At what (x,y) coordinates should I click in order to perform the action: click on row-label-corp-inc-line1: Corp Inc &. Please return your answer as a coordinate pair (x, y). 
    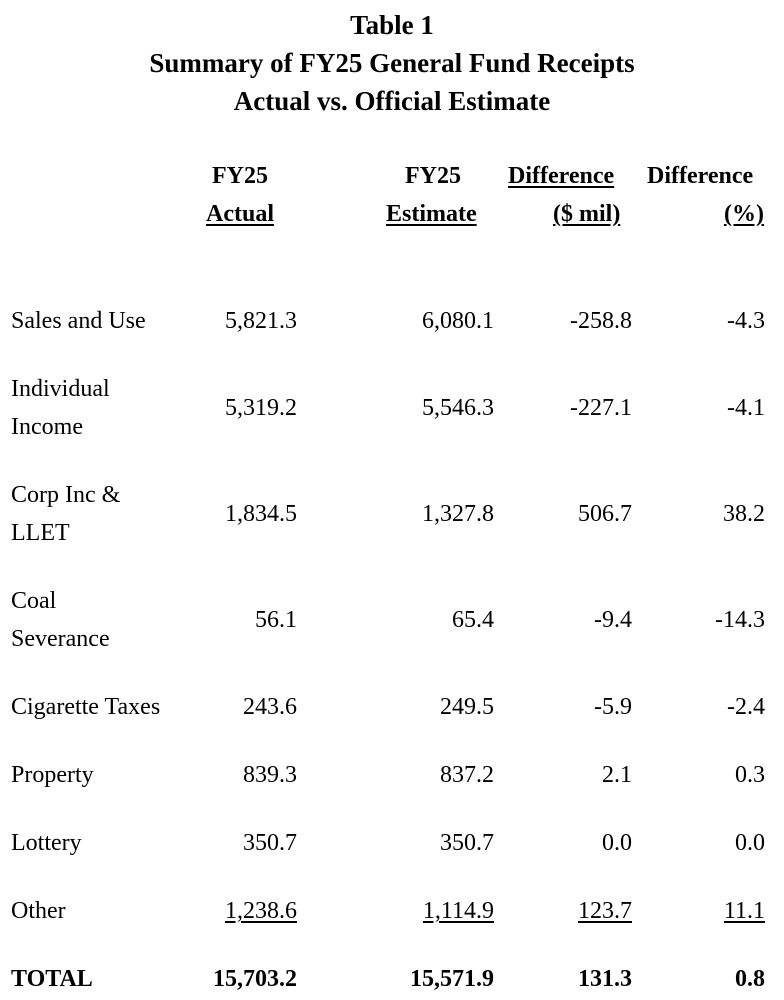
    Looking at the image, I should click on (66, 495).